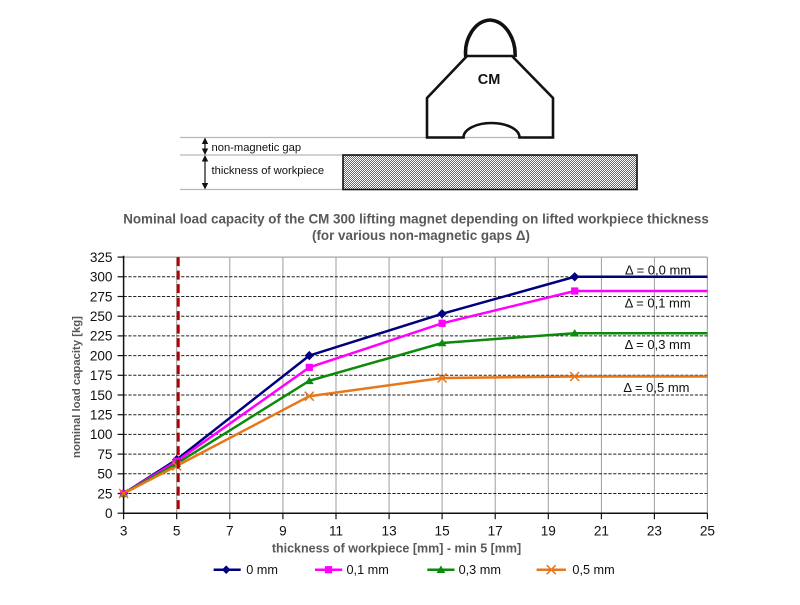 The height and width of the screenshot is (605, 800). Describe the element at coordinates (101, 355) in the screenshot. I see `svg-text: 200` at that location.